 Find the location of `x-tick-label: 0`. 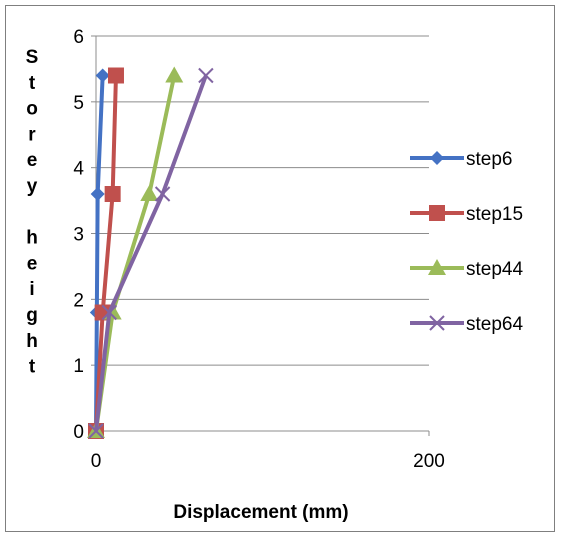

x-tick-label: 0 is located at coordinates (96, 461).